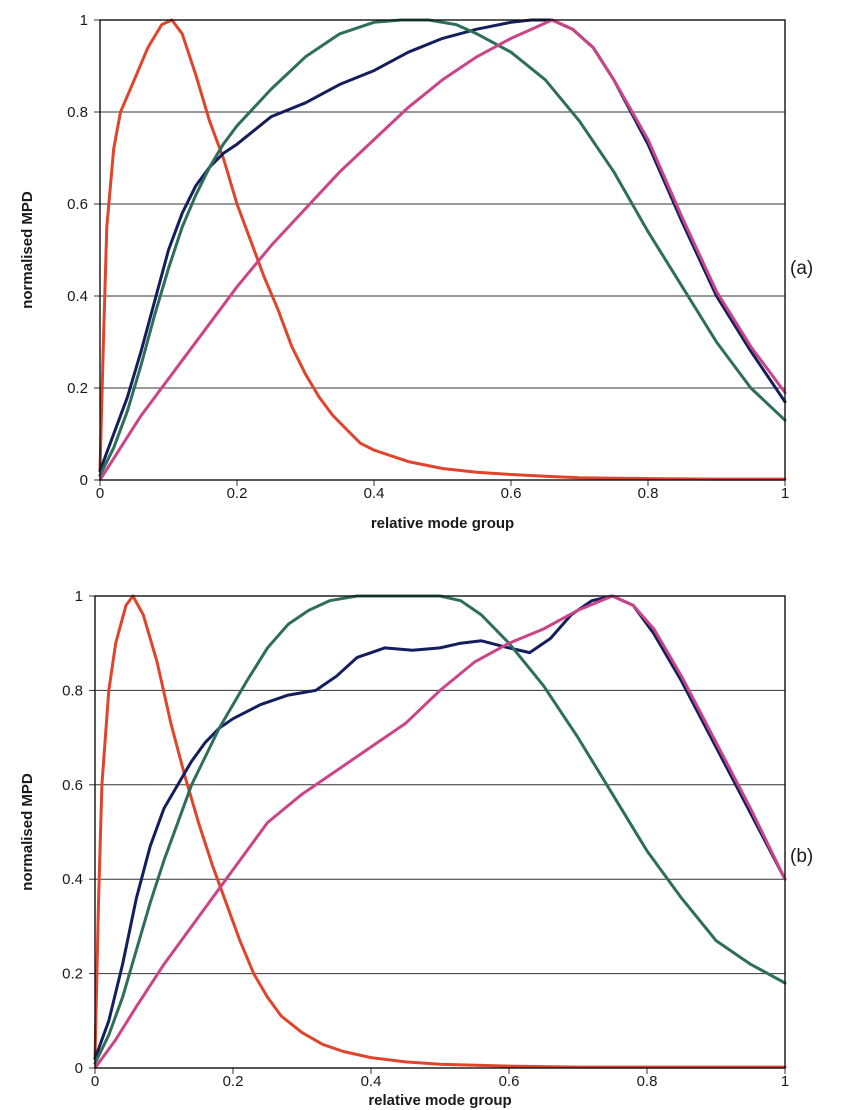  Describe the element at coordinates (801, 268) in the screenshot. I see `panel-label: (a)` at that location.